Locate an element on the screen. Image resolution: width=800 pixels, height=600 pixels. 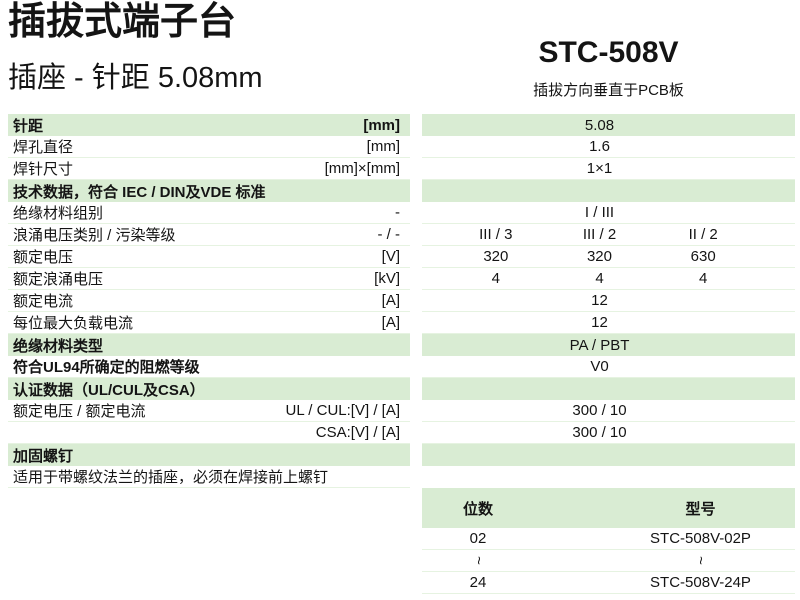
table-row-rated-current: 额定电流 [A] 12 is located at coordinates (401, 301).